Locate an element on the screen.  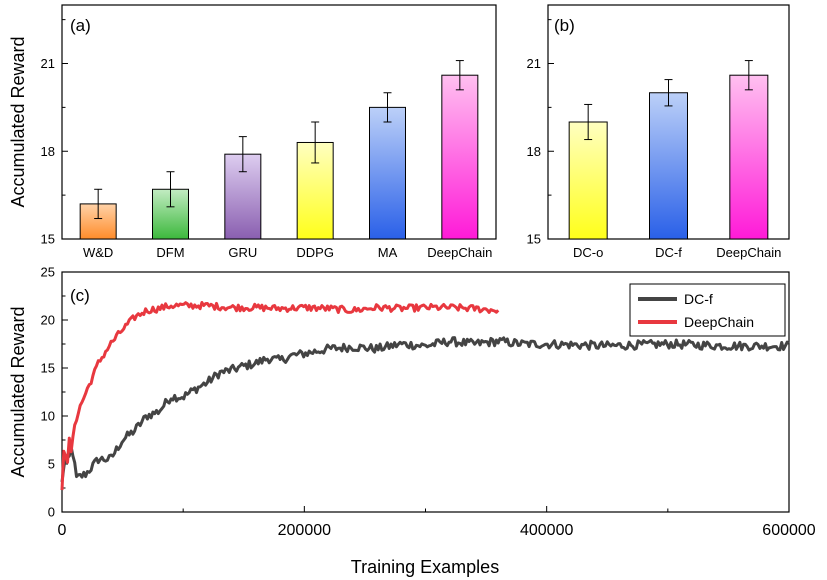
panel-c-ylabel: Accumulated Reward is located at coordinates (18, 391).